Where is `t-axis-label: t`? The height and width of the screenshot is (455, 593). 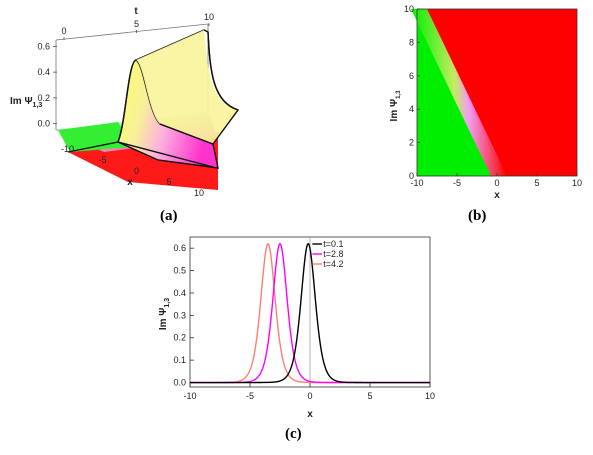
t-axis-label: t is located at coordinates (136, 11).